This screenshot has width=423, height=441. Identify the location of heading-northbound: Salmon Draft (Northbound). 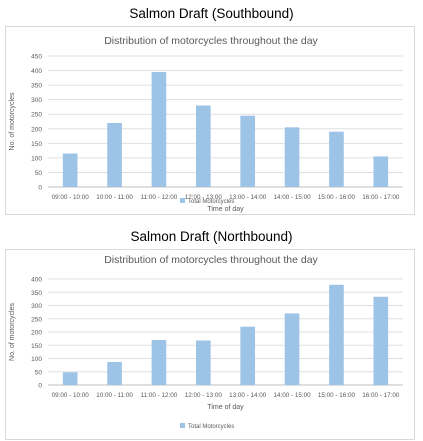
(211, 236).